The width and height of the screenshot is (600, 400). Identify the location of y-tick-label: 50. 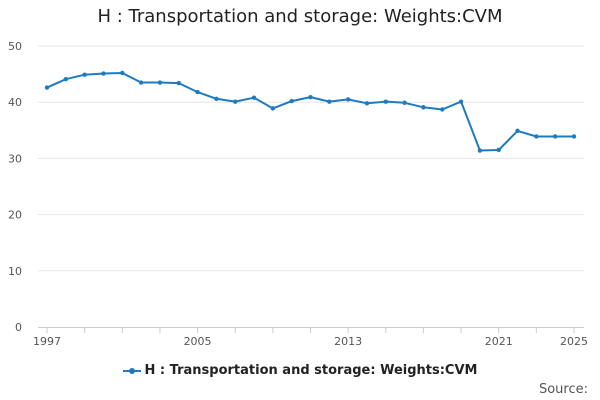
(15, 46).